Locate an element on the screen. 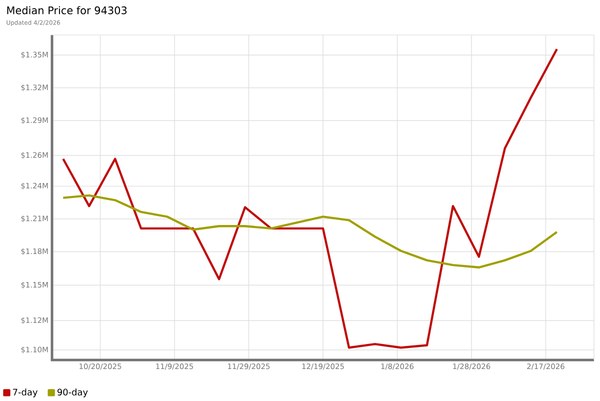 This screenshot has width=600, height=401. legend-label: 7-day is located at coordinates (25, 393).